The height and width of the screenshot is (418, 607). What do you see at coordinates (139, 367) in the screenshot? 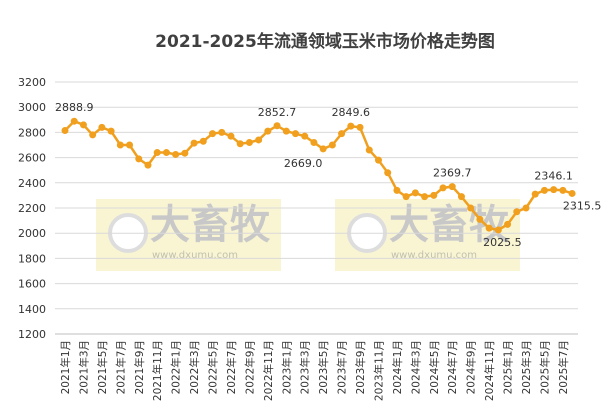
I see `x-tick-label: 2021年9月` at bounding box center [139, 367].